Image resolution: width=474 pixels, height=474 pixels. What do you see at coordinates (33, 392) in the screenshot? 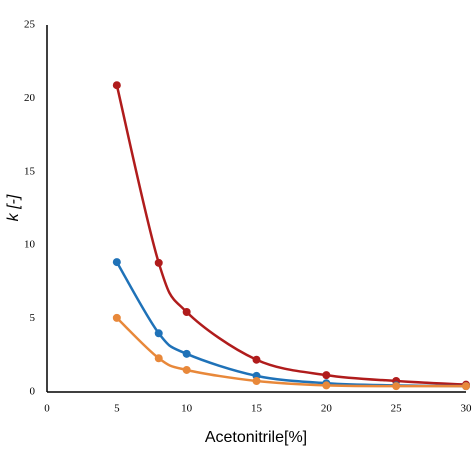
I see `y-tick-label: 0` at bounding box center [33, 392].